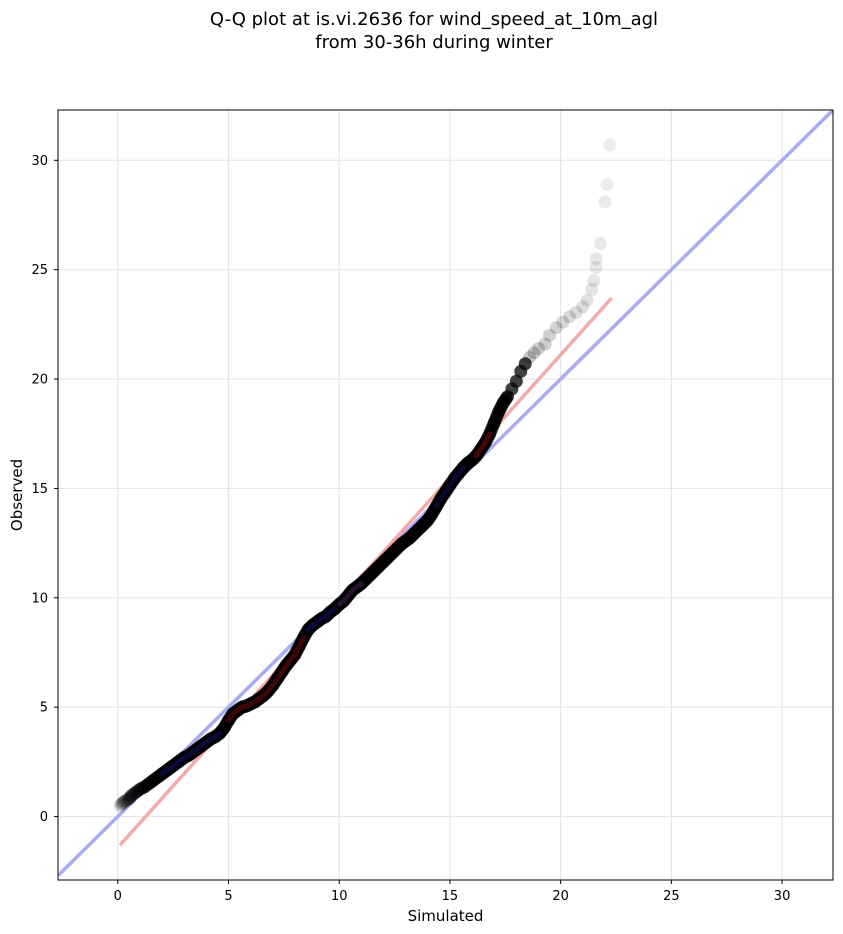 The height and width of the screenshot is (934, 843). Describe the element at coordinates (39, 489) in the screenshot. I see `y-tick-label: 15` at that location.